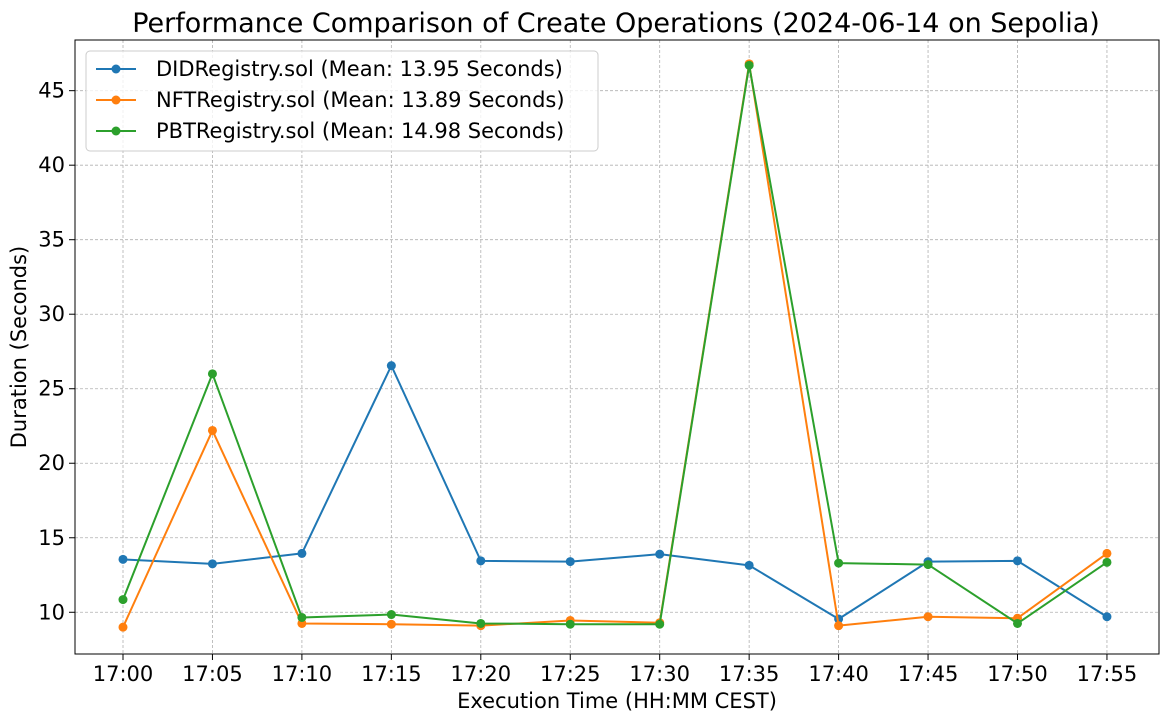 Image resolution: width=1168 pixels, height=721 pixels. What do you see at coordinates (51, 538) in the screenshot?
I see `y-tick-label: 15` at bounding box center [51, 538].